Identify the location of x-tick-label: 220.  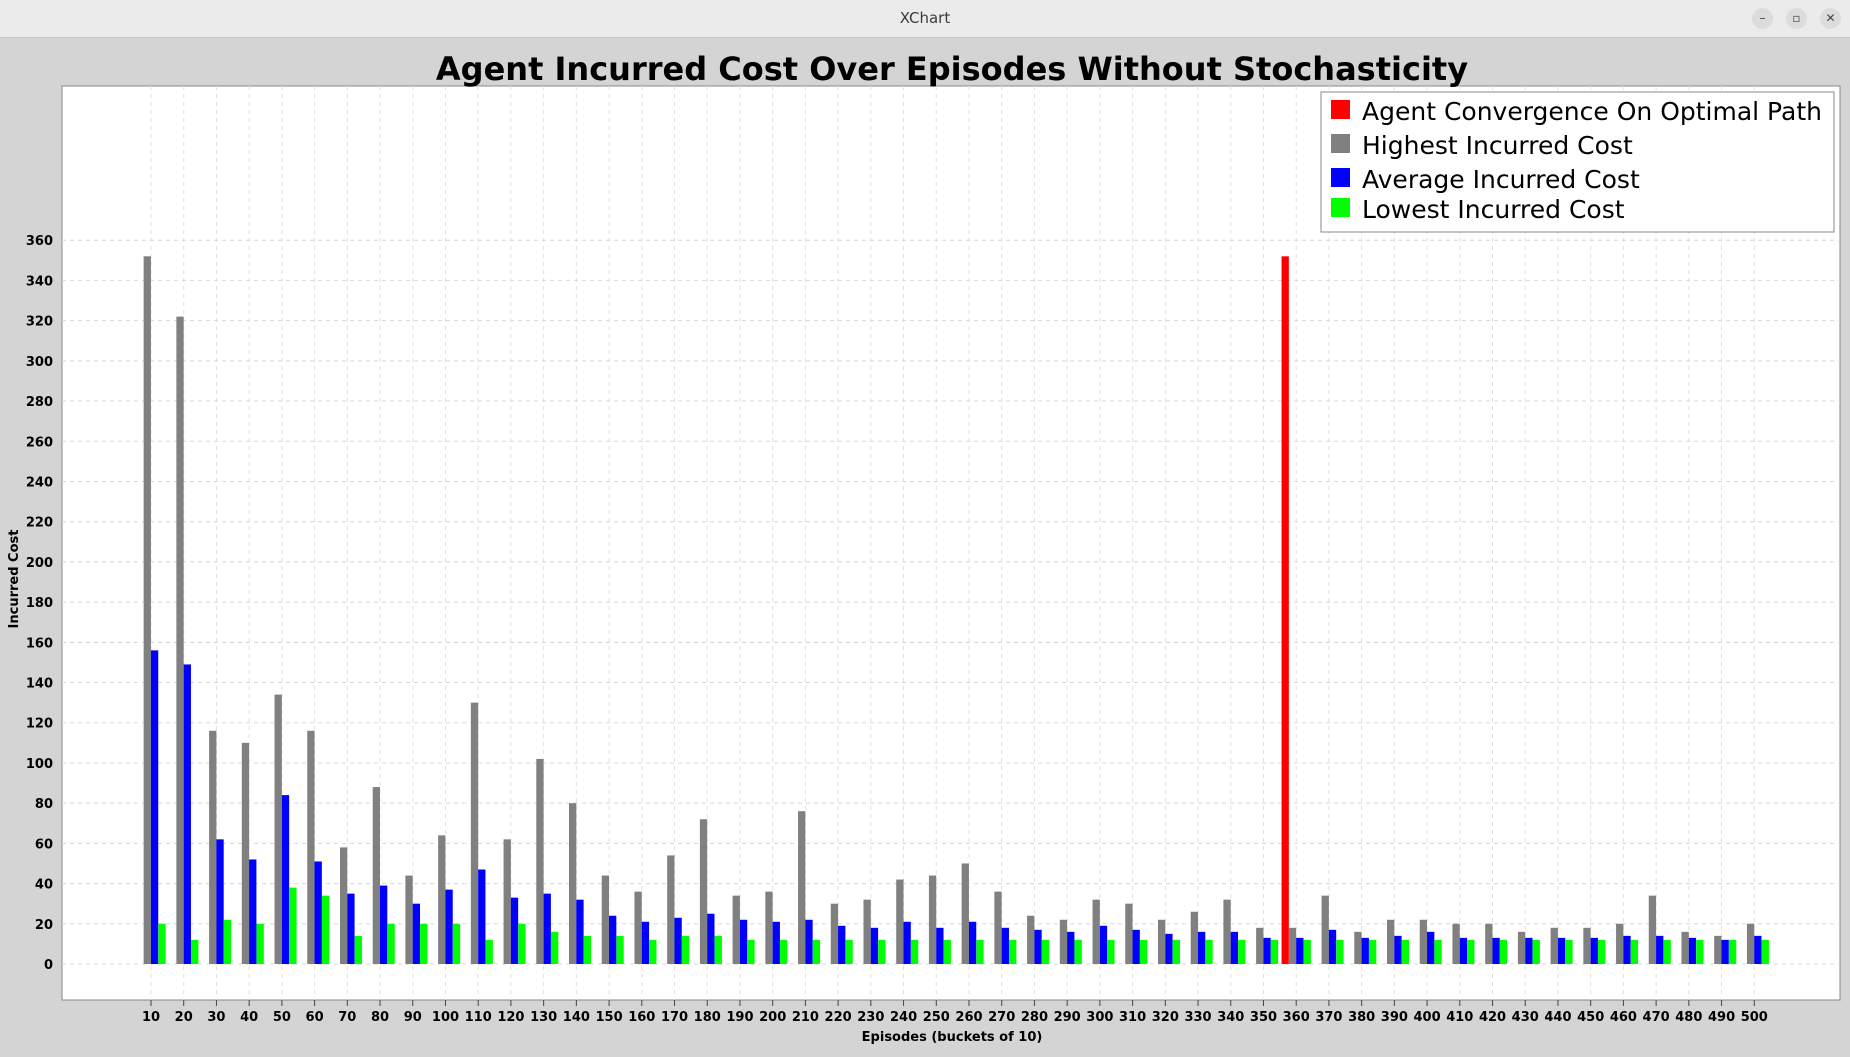
(838, 1017).